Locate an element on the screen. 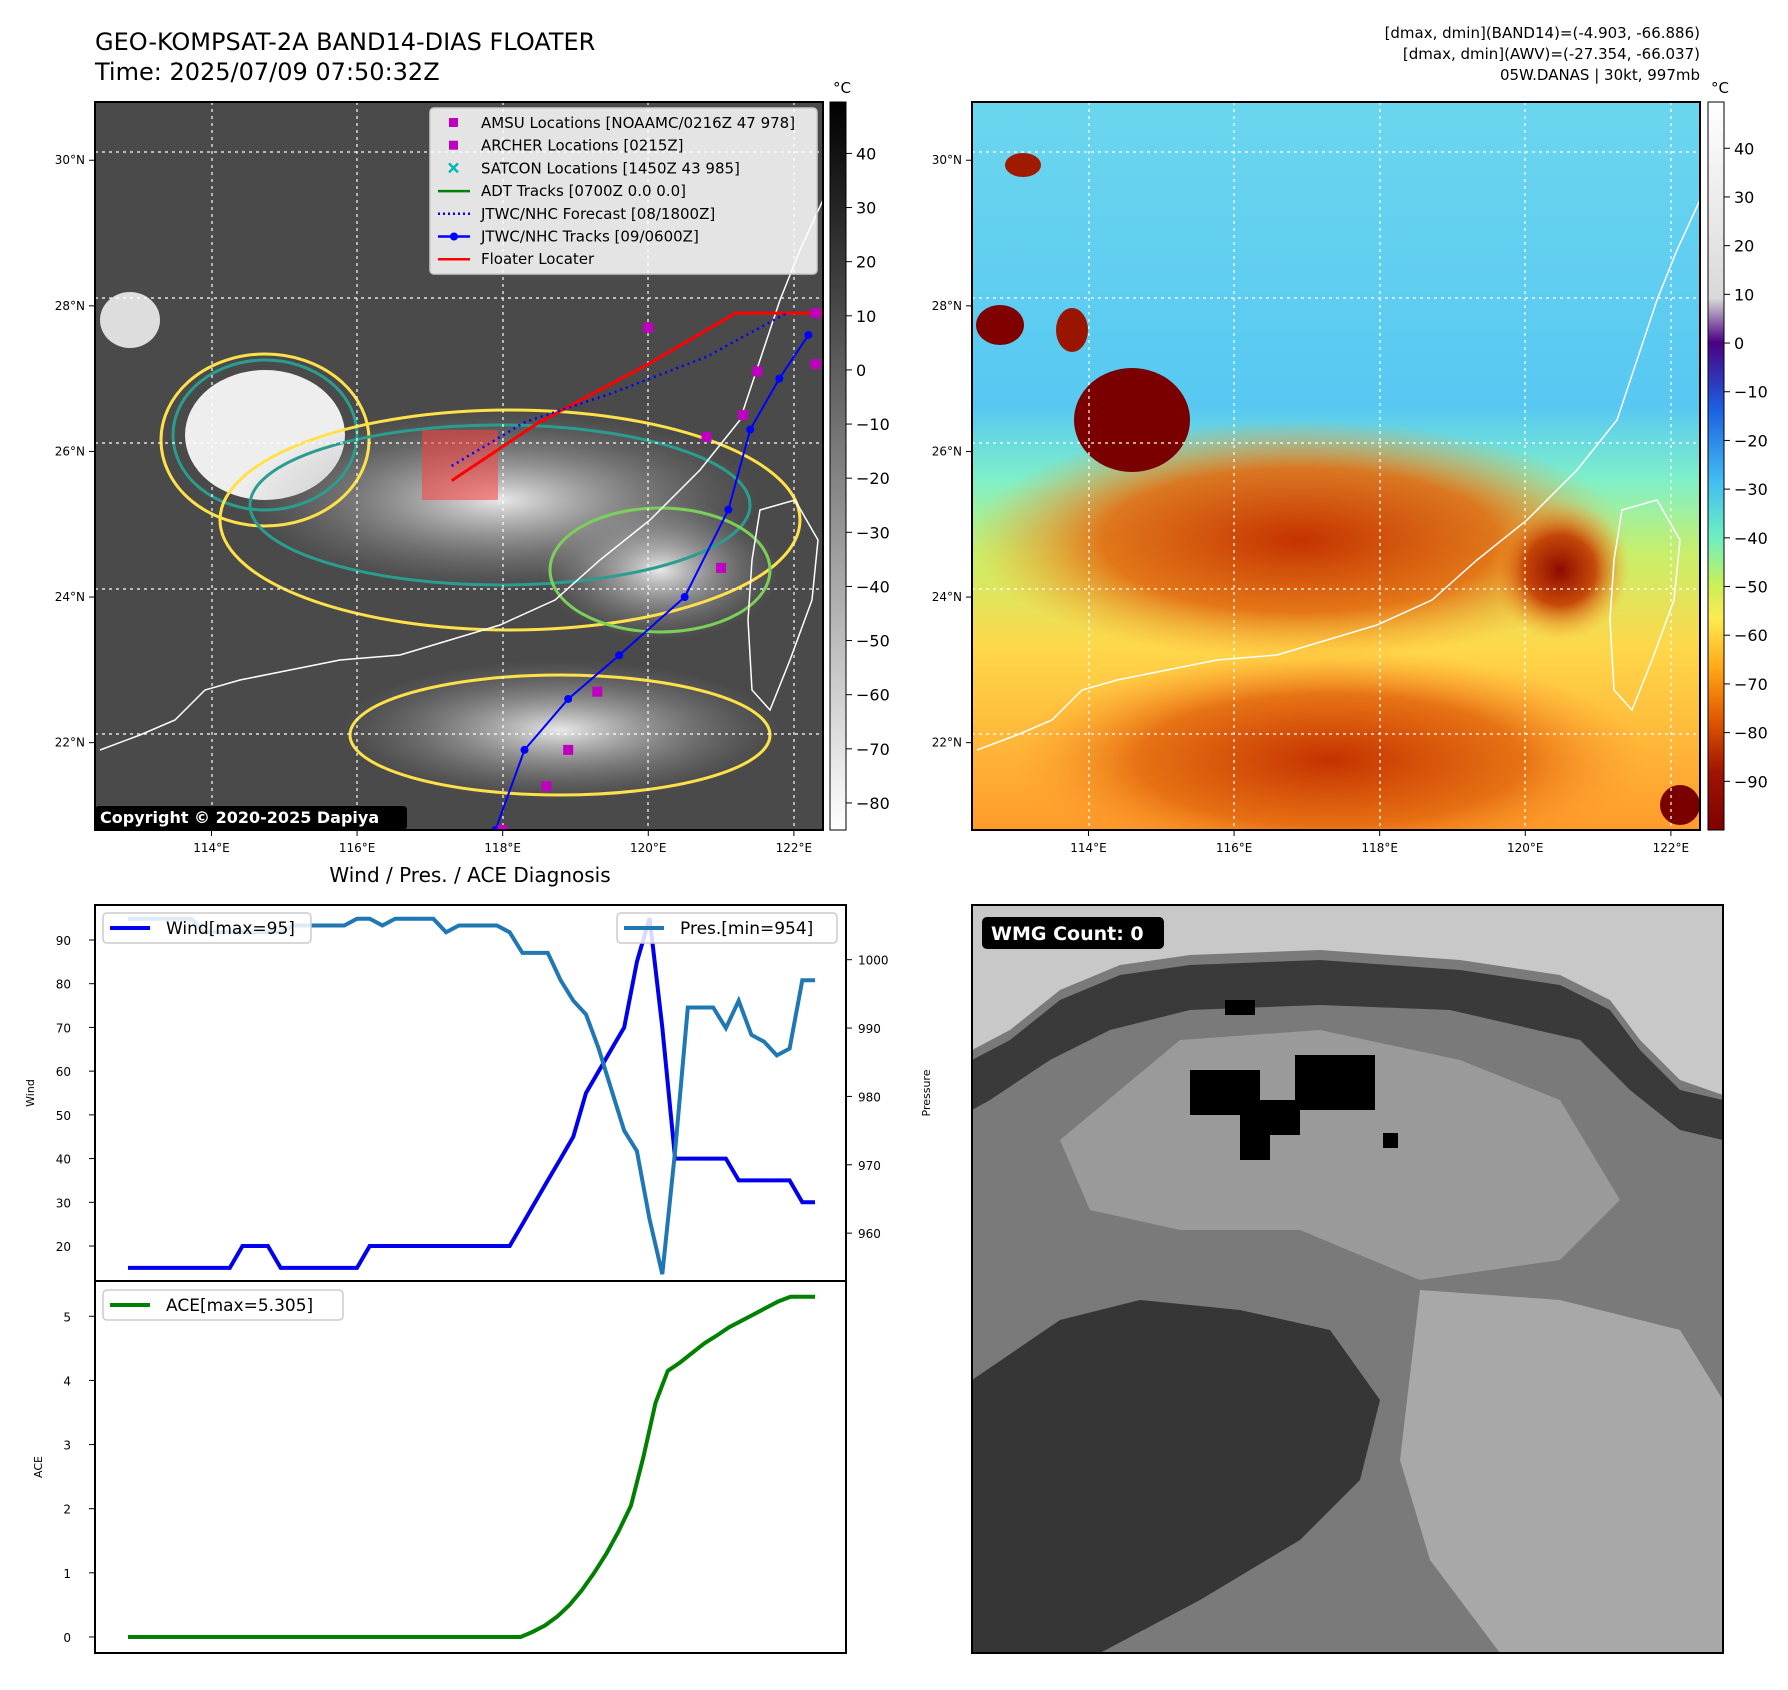  ir-taiwan-outline is located at coordinates (783, 605).